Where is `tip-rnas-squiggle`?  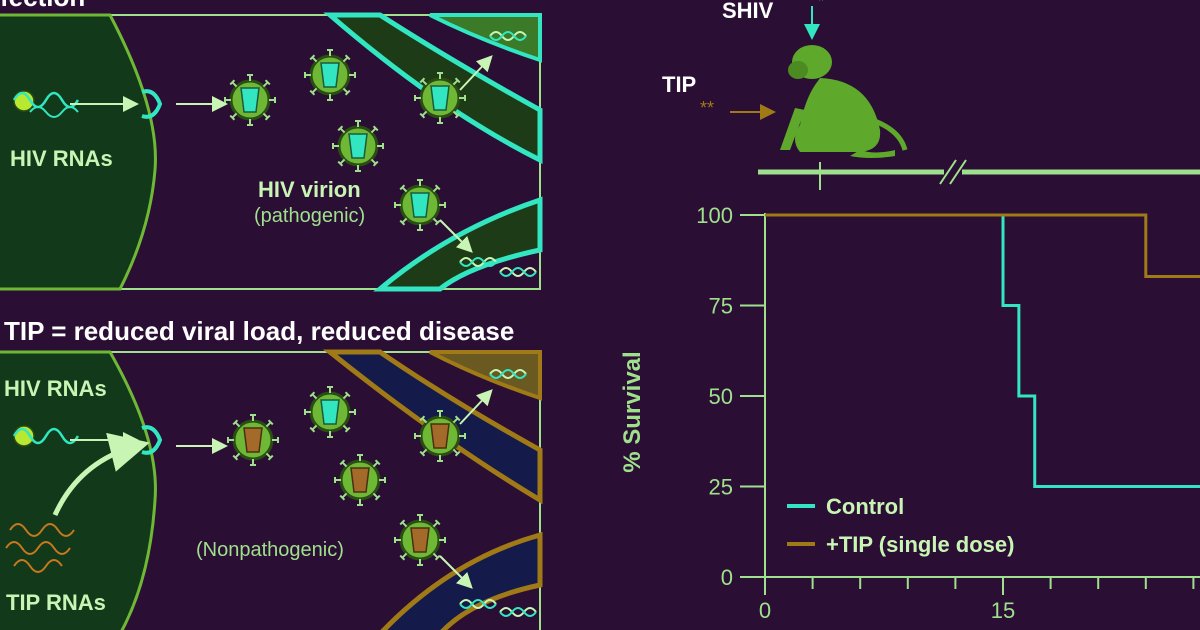 tip-rnas-squiggle is located at coordinates (40, 548).